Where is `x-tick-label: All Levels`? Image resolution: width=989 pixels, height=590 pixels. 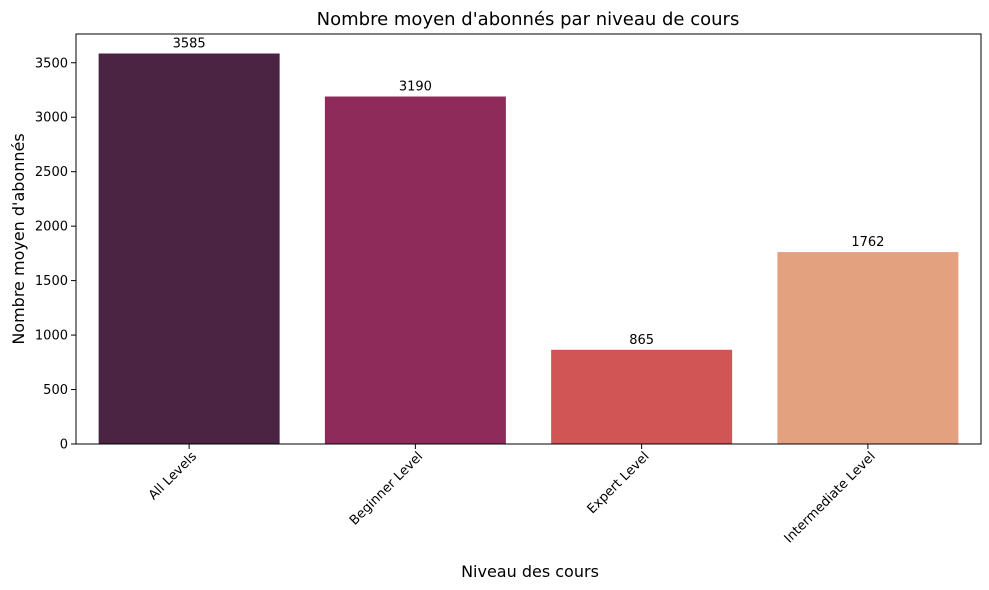
x-tick-label: All Levels is located at coordinates (173, 476).